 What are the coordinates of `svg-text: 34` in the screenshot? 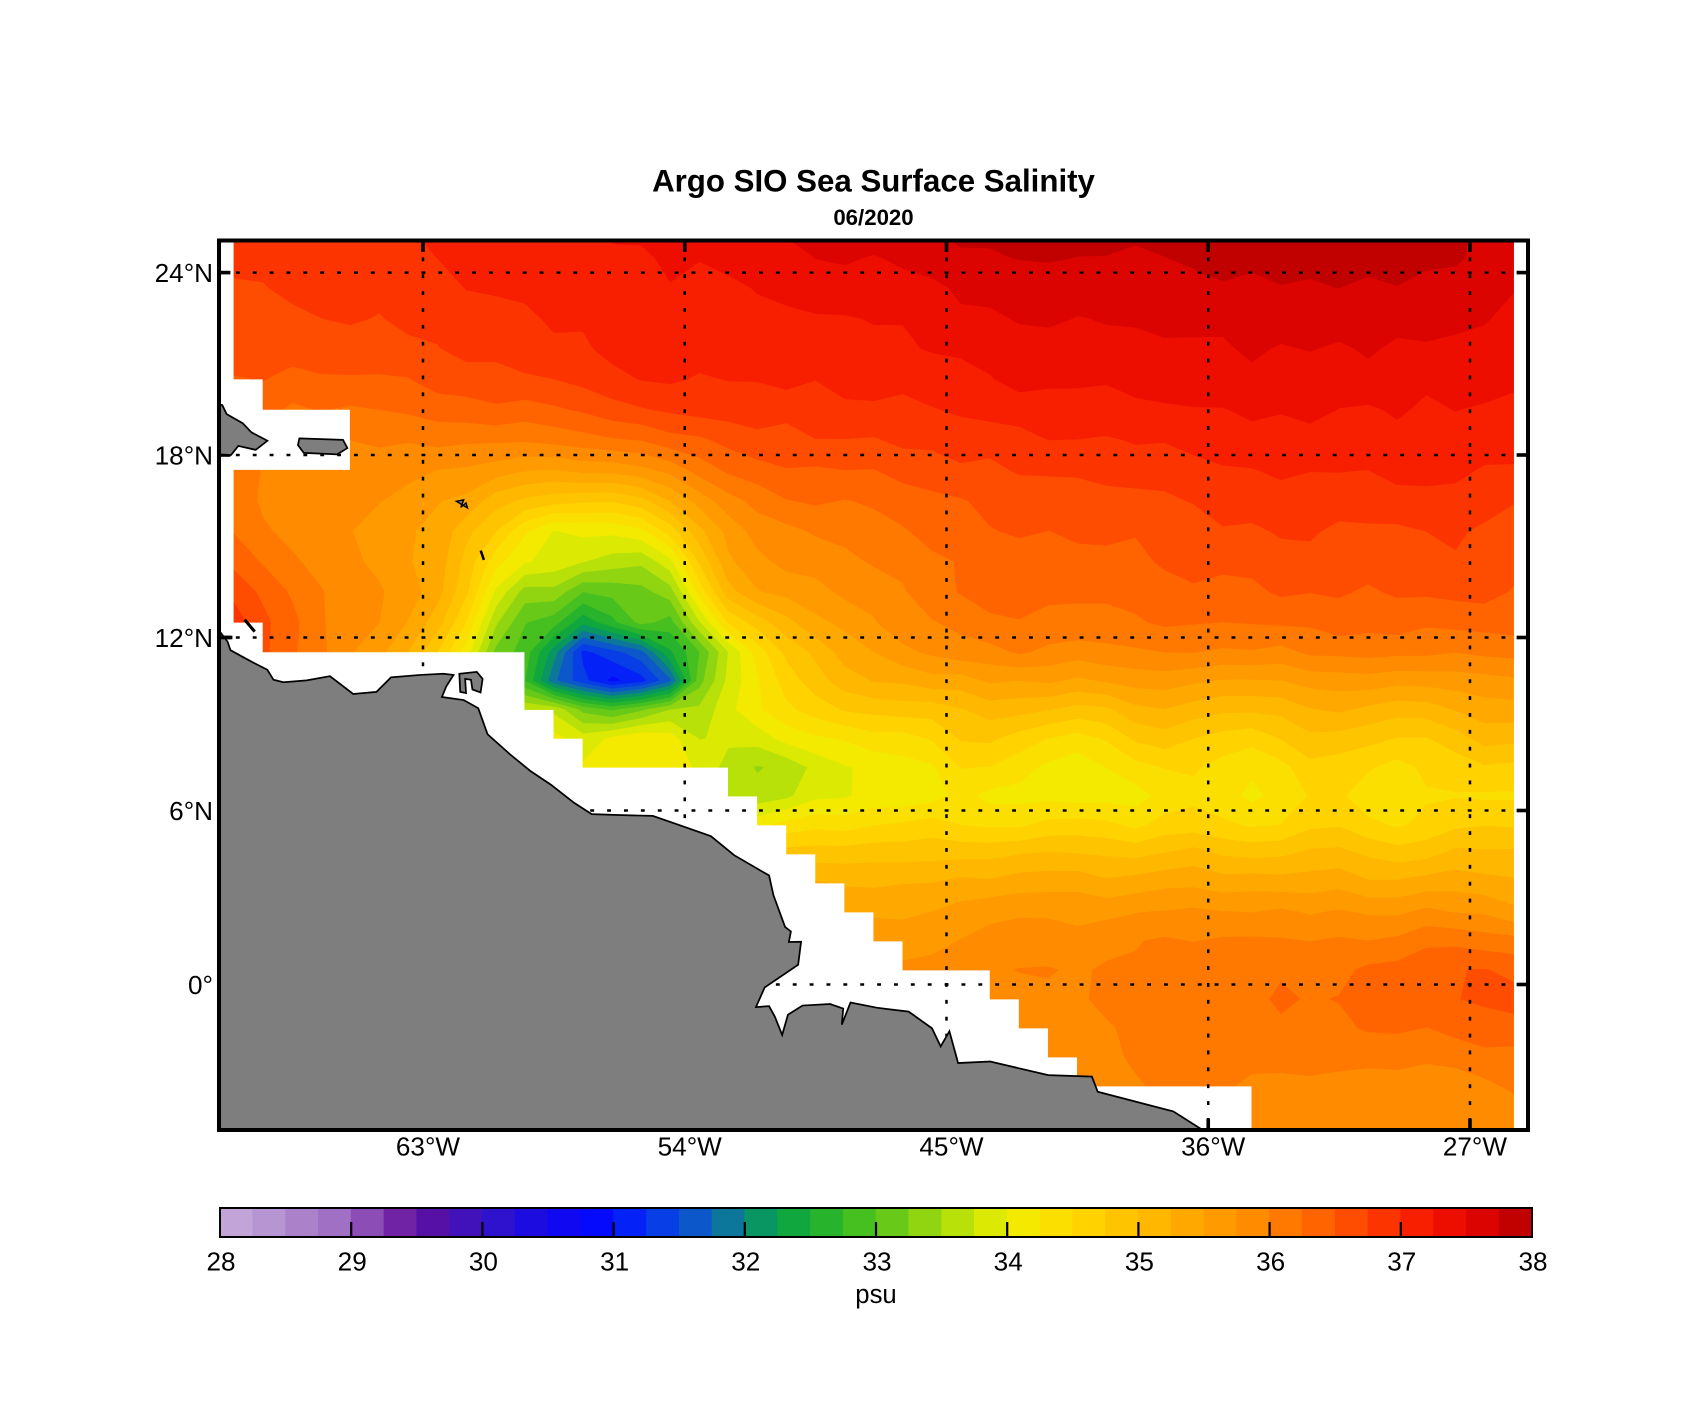 It's located at (1008, 1262).